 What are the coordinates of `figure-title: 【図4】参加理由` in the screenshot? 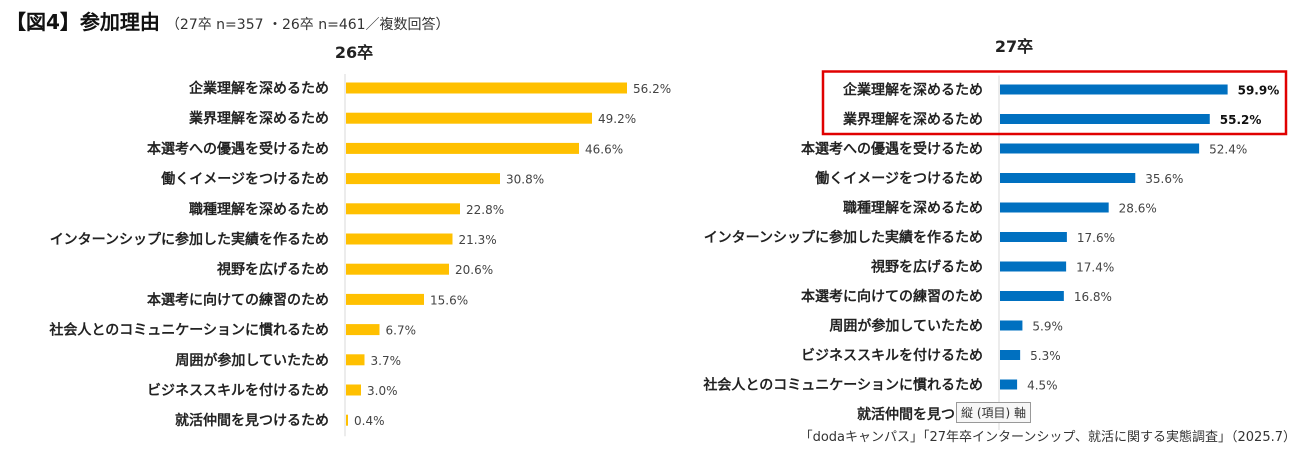 It's located at (83, 22).